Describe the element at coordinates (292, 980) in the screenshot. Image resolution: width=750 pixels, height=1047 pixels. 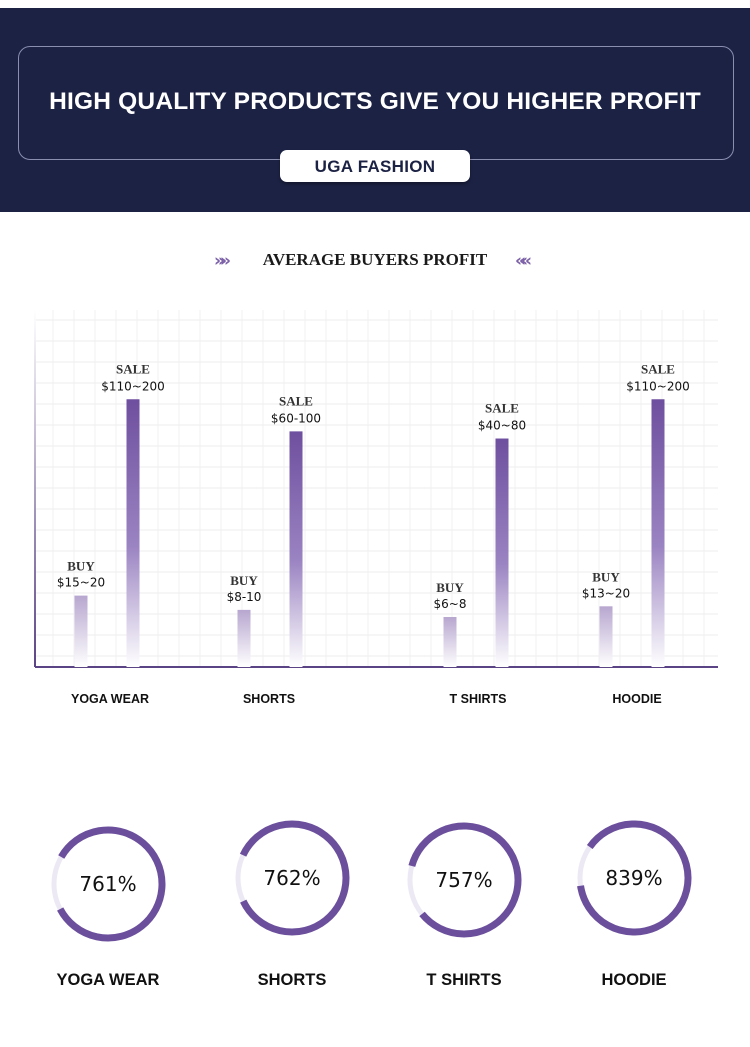
I see `ring-category-label: SHORTS` at that location.